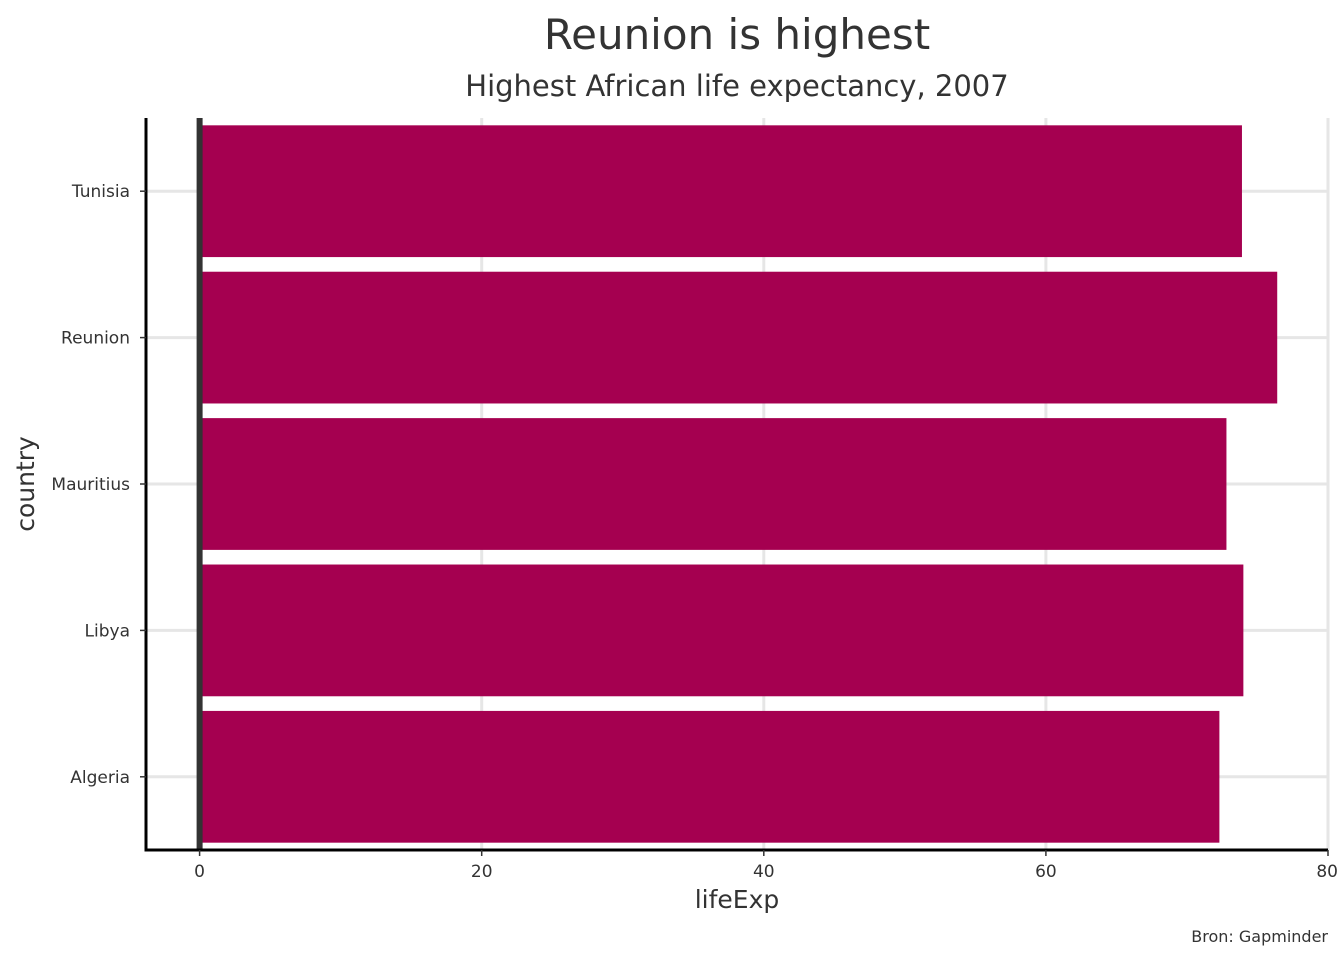  What do you see at coordinates (1259, 936) in the screenshot?
I see `chart-caption: Bron: Gapminder` at bounding box center [1259, 936].